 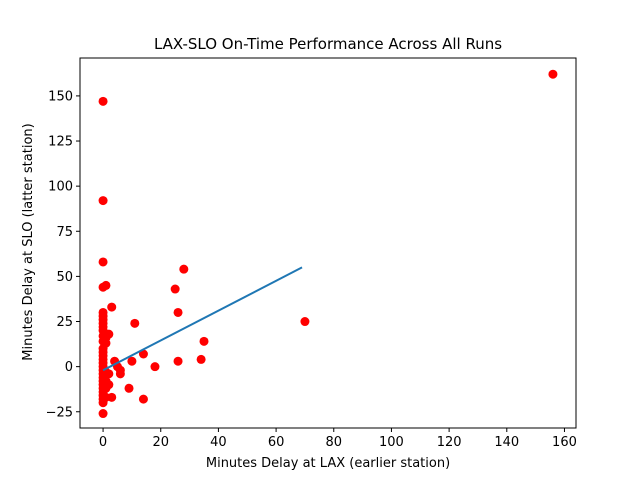 What do you see at coordinates (333, 442) in the screenshot?
I see `x-tick-label: 80` at bounding box center [333, 442].